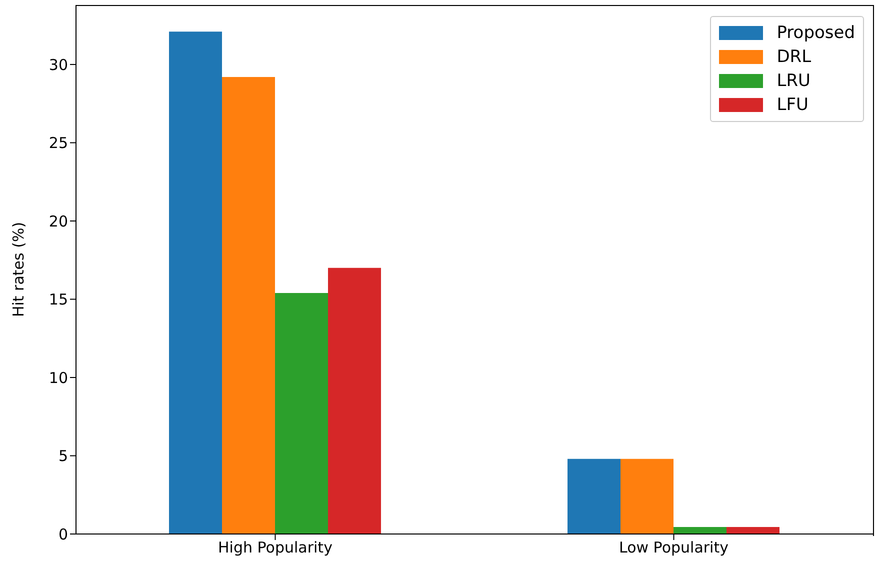  What do you see at coordinates (58, 221) in the screenshot?
I see `y-tick-label: 20` at bounding box center [58, 221].